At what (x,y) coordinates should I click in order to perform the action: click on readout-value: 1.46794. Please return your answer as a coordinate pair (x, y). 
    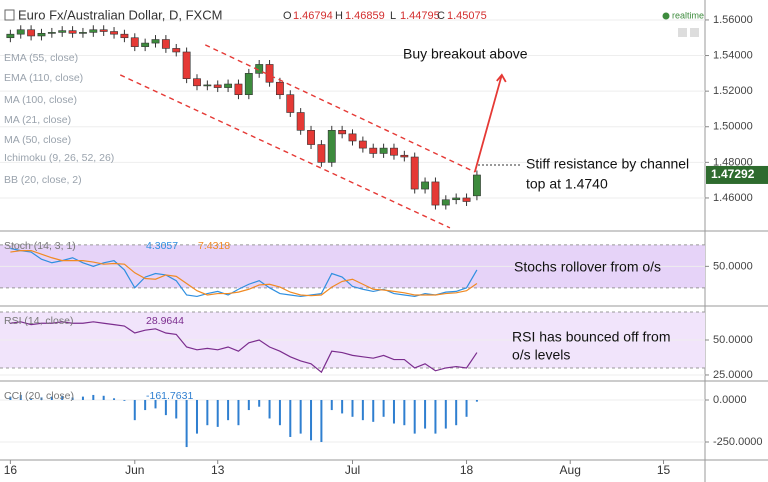
    Looking at the image, I should click on (313, 16).